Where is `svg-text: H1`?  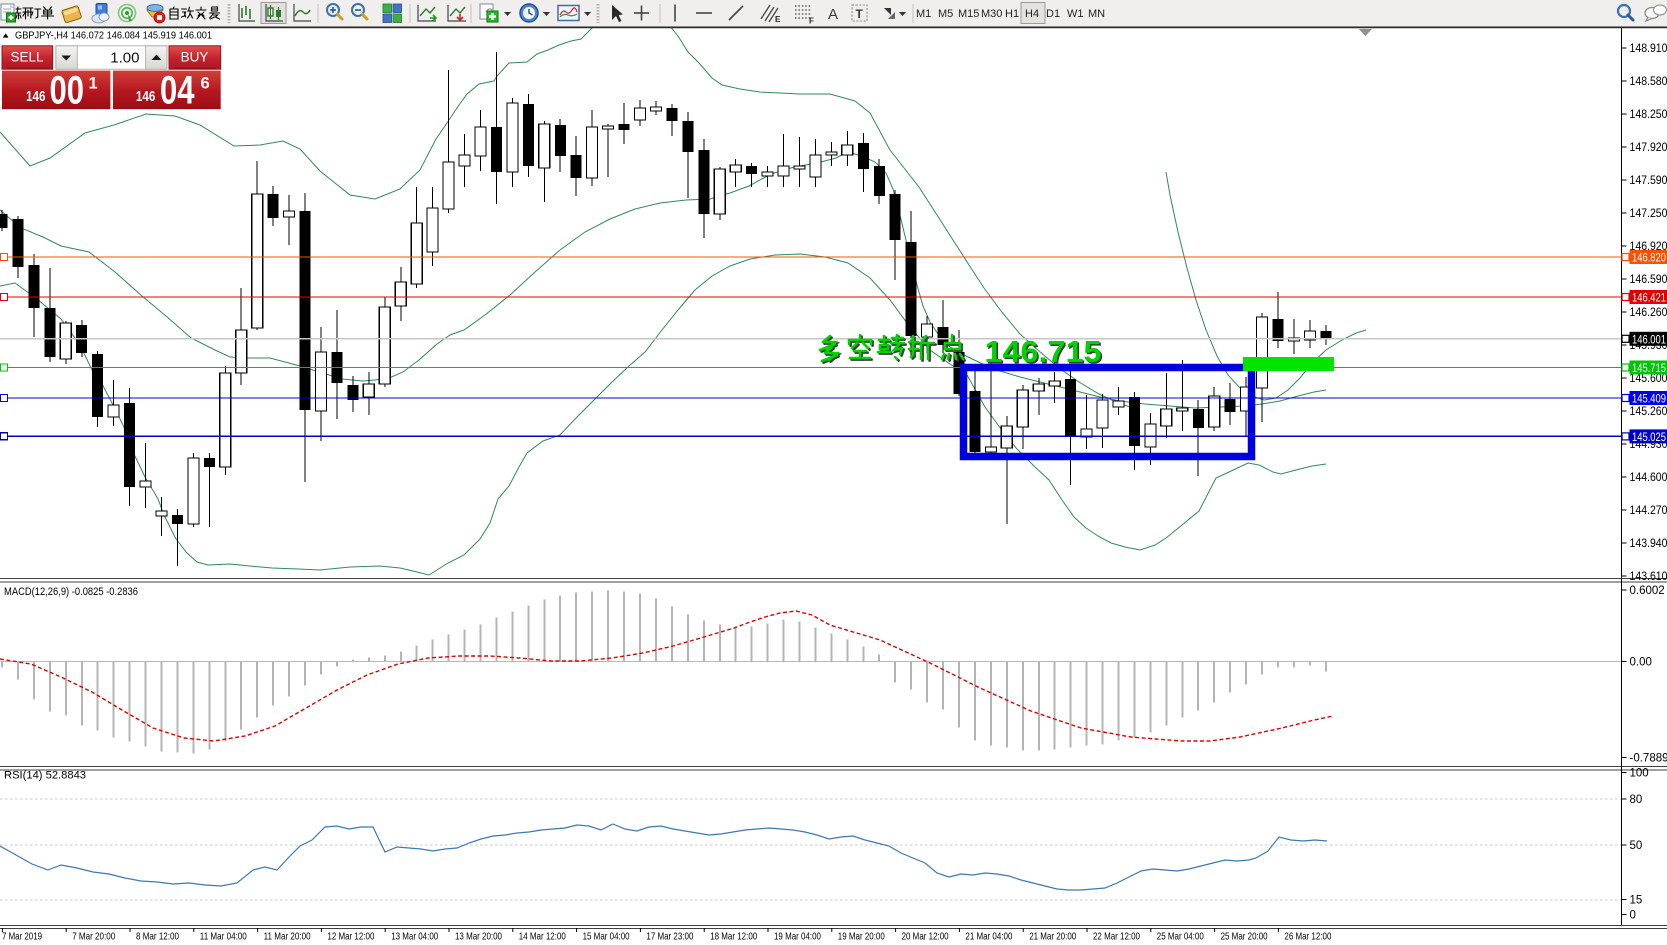
svg-text: H1 is located at coordinates (1012, 14).